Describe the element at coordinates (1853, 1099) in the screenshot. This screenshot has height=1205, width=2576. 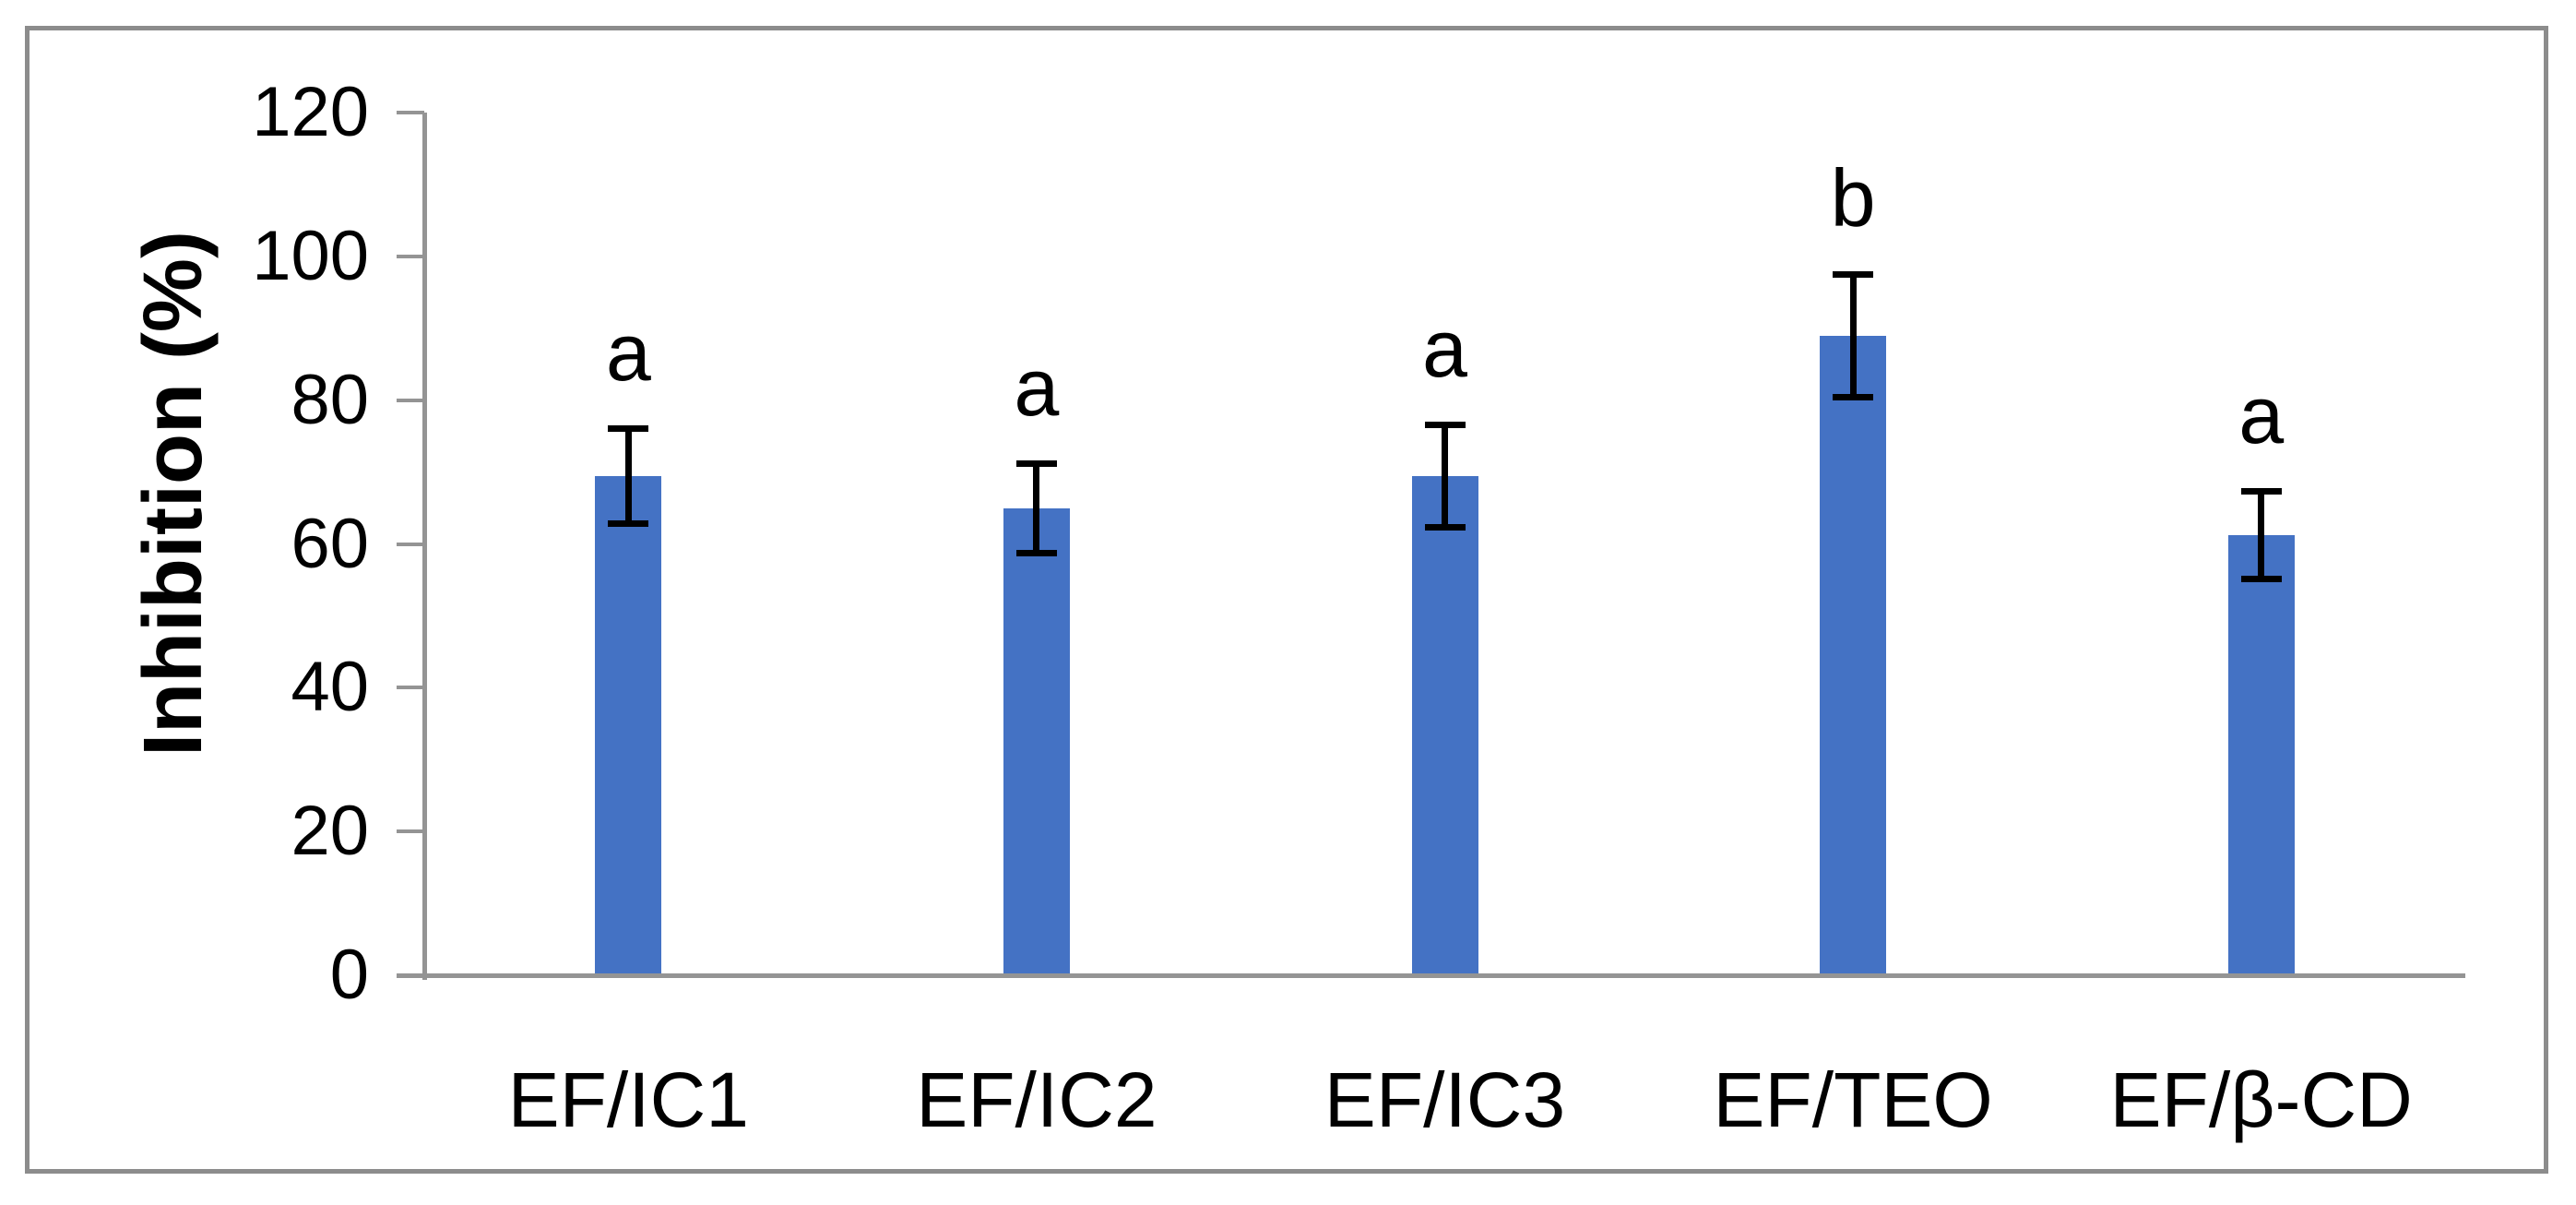
I see `x-category-label: EF/TEO` at that location.